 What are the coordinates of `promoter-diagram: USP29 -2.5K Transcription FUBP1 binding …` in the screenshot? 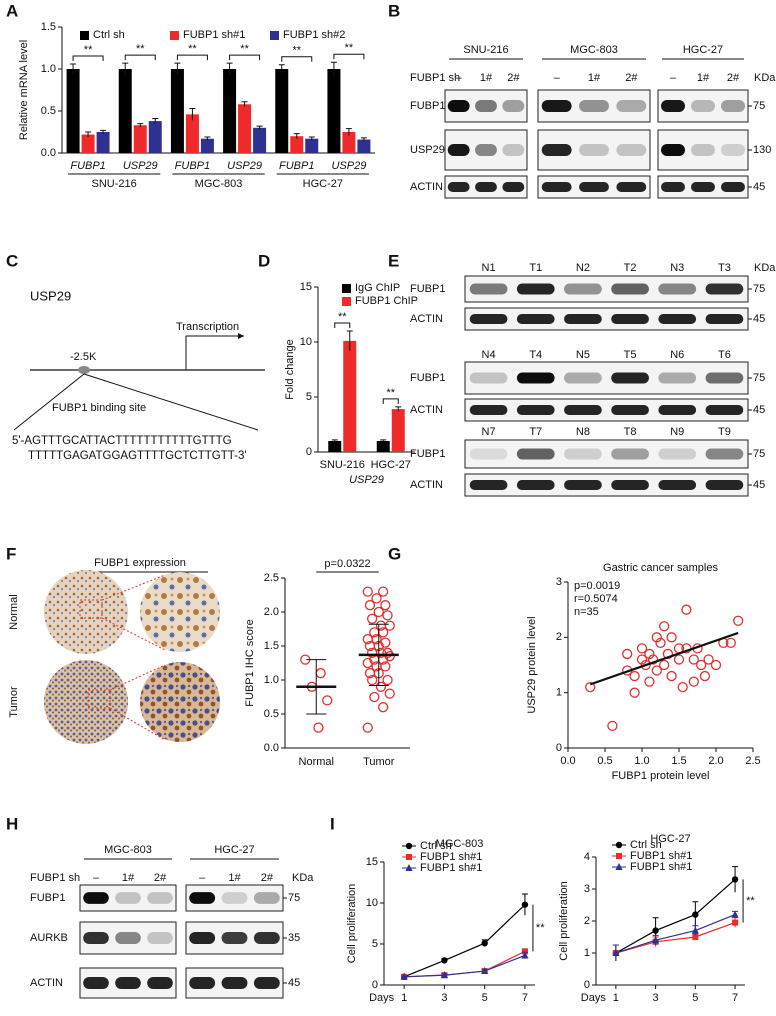 It's located at (138, 375).